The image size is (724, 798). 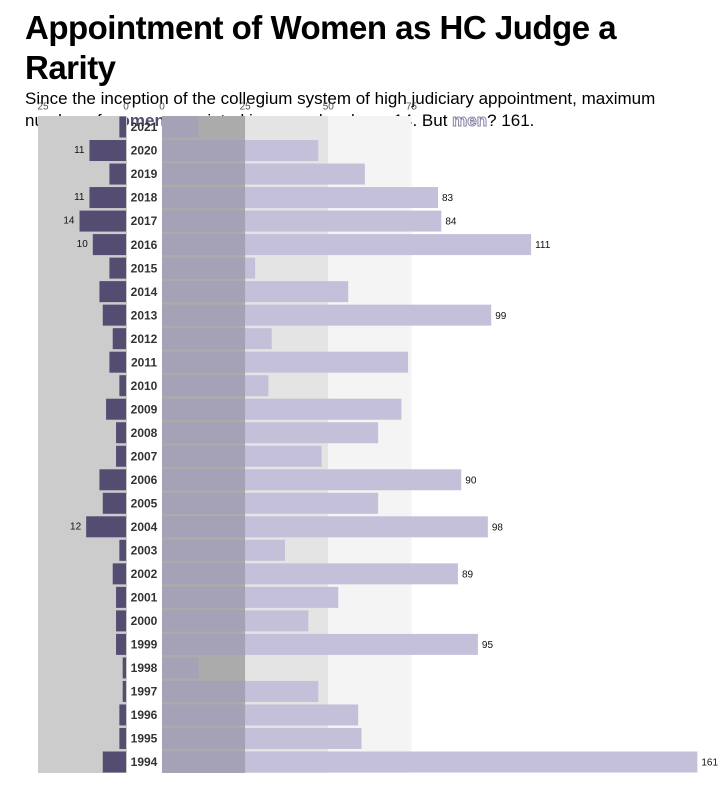 I want to click on value-label: 90, so click(x=471, y=480).